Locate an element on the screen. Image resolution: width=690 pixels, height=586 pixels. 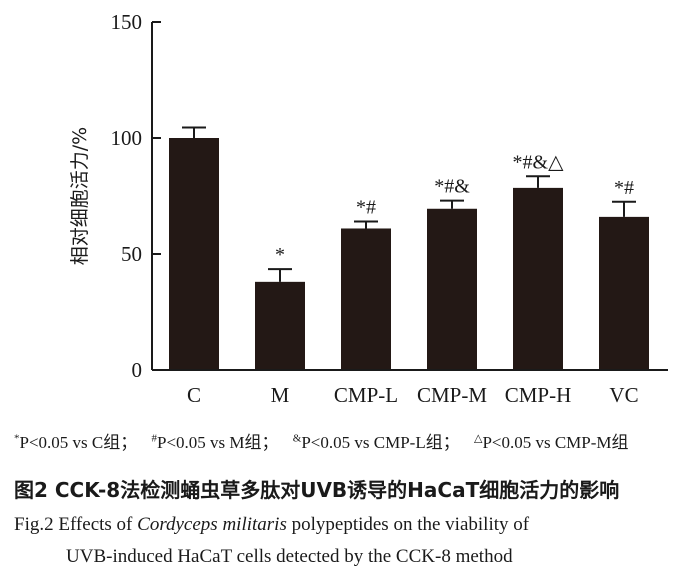
x-tick-label: CMP-L is located at coordinates (366, 395).